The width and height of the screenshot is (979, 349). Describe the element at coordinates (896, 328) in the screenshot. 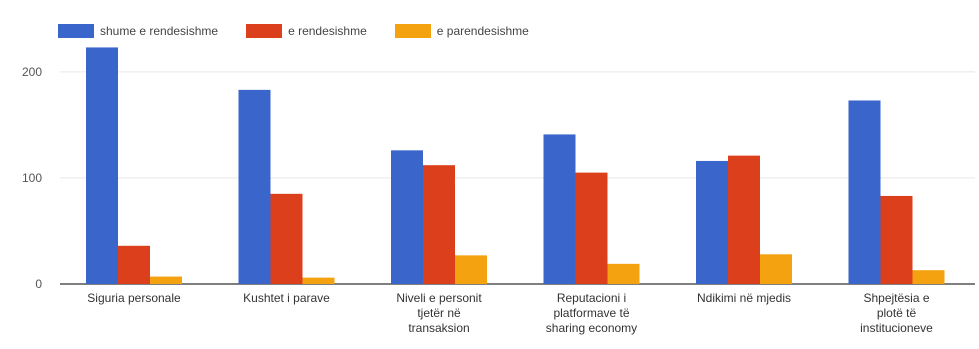

I see `category-label-5-line-2: institucioneve` at that location.